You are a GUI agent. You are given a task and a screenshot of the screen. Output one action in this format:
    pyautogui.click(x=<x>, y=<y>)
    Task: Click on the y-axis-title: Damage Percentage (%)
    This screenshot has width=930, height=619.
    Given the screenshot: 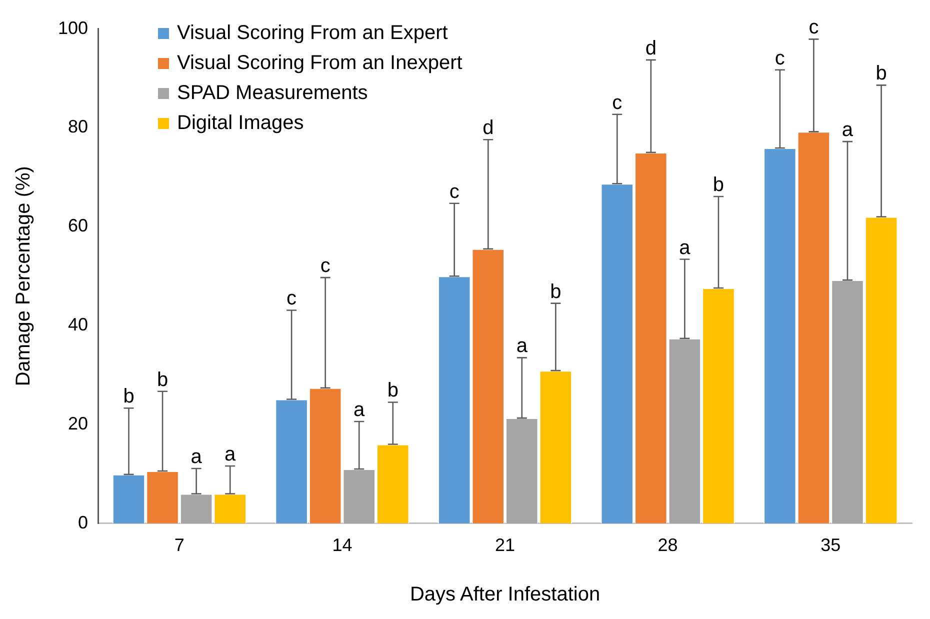 What is the action you would take?
    pyautogui.click(x=23, y=276)
    